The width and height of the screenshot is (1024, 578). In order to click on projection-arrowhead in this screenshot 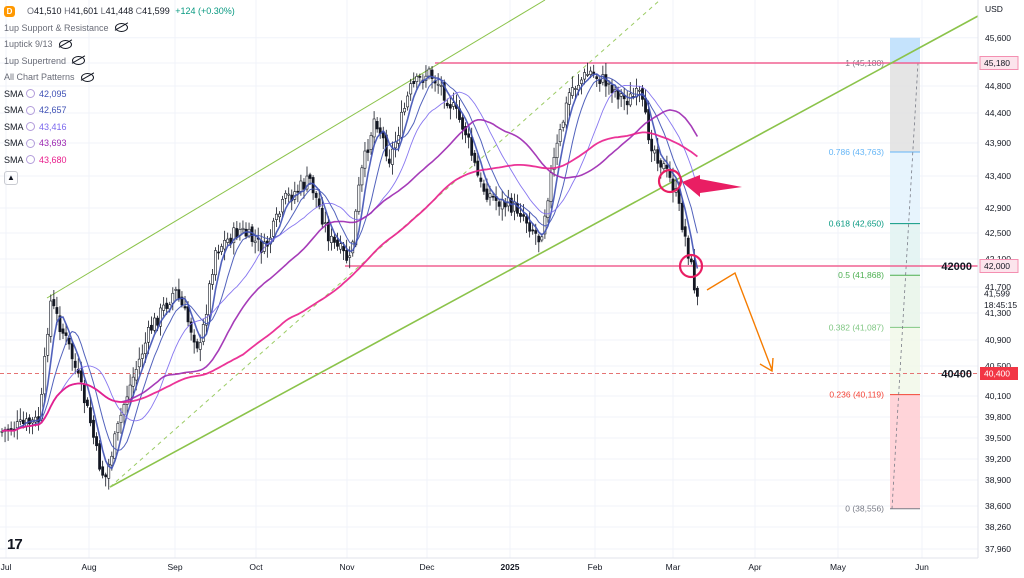, I will do `click(766, 365)`.